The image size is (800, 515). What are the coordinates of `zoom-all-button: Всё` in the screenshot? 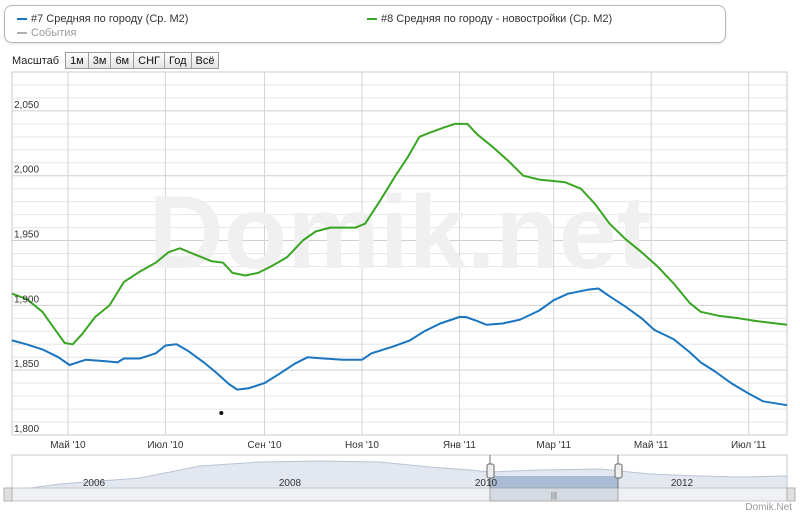 It's located at (205, 60).